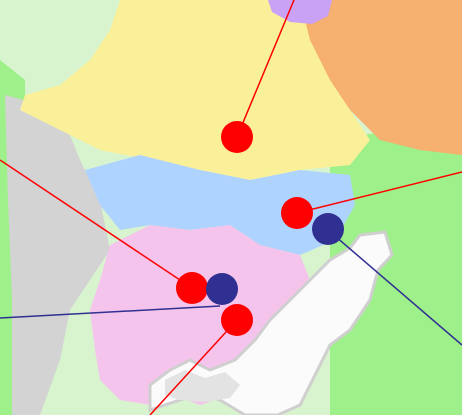 The height and width of the screenshot is (415, 462). Describe the element at coordinates (220, 205) in the screenshot. I see `blue-region` at that location.